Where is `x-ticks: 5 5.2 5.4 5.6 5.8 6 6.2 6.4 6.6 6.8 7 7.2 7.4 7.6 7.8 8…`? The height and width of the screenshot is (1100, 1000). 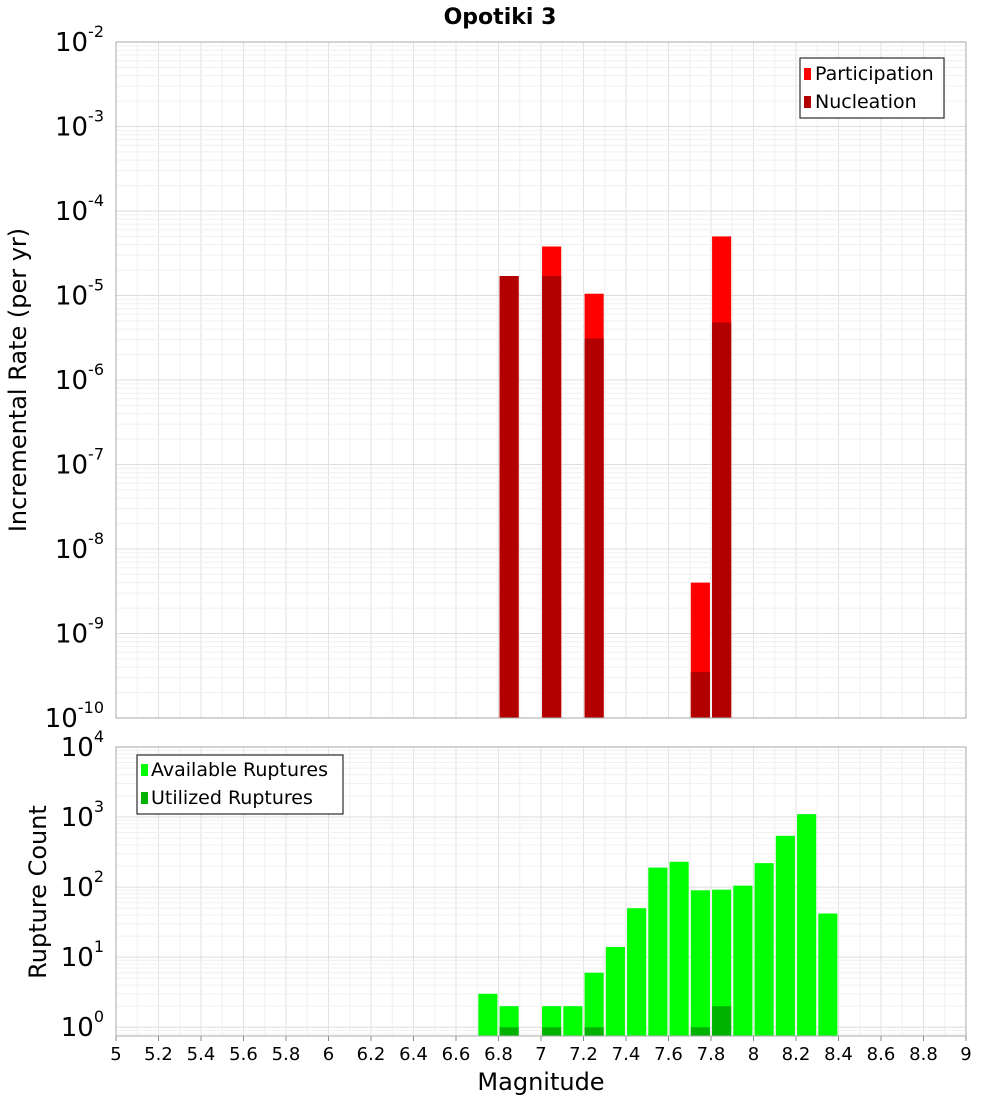 x-ticks: 5 5.2 5.4 5.6 5.8 6 6.2 6.4 6.6 6.8 7 7.2 7.4 7.6 7.8 8… is located at coordinates (541, 1050).